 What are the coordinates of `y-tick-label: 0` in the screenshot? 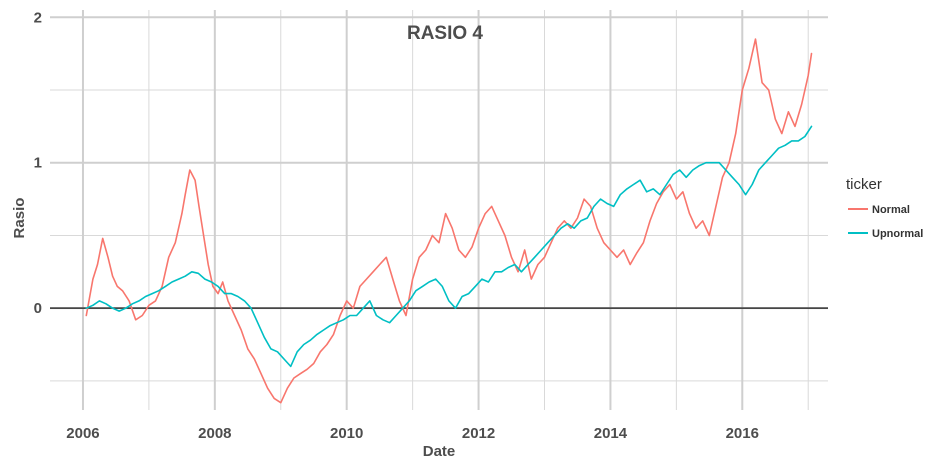 It's located at (38, 308).